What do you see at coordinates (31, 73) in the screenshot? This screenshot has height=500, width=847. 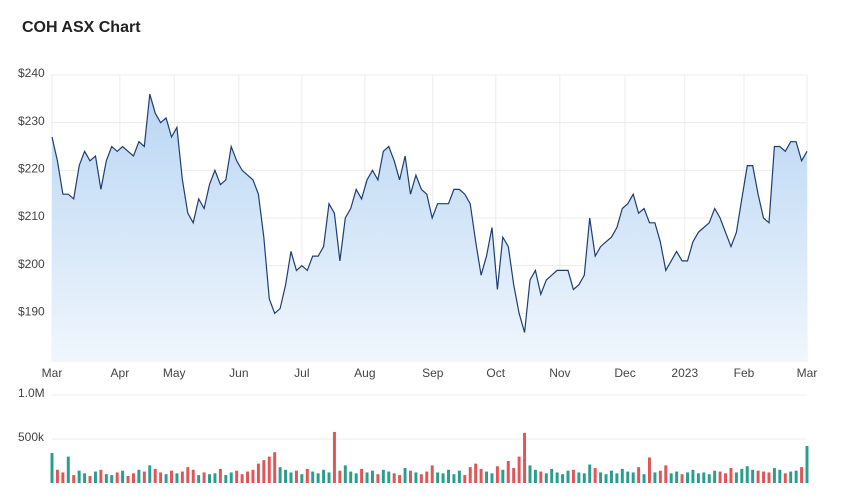 I see `y-tick-label: $240` at bounding box center [31, 73].